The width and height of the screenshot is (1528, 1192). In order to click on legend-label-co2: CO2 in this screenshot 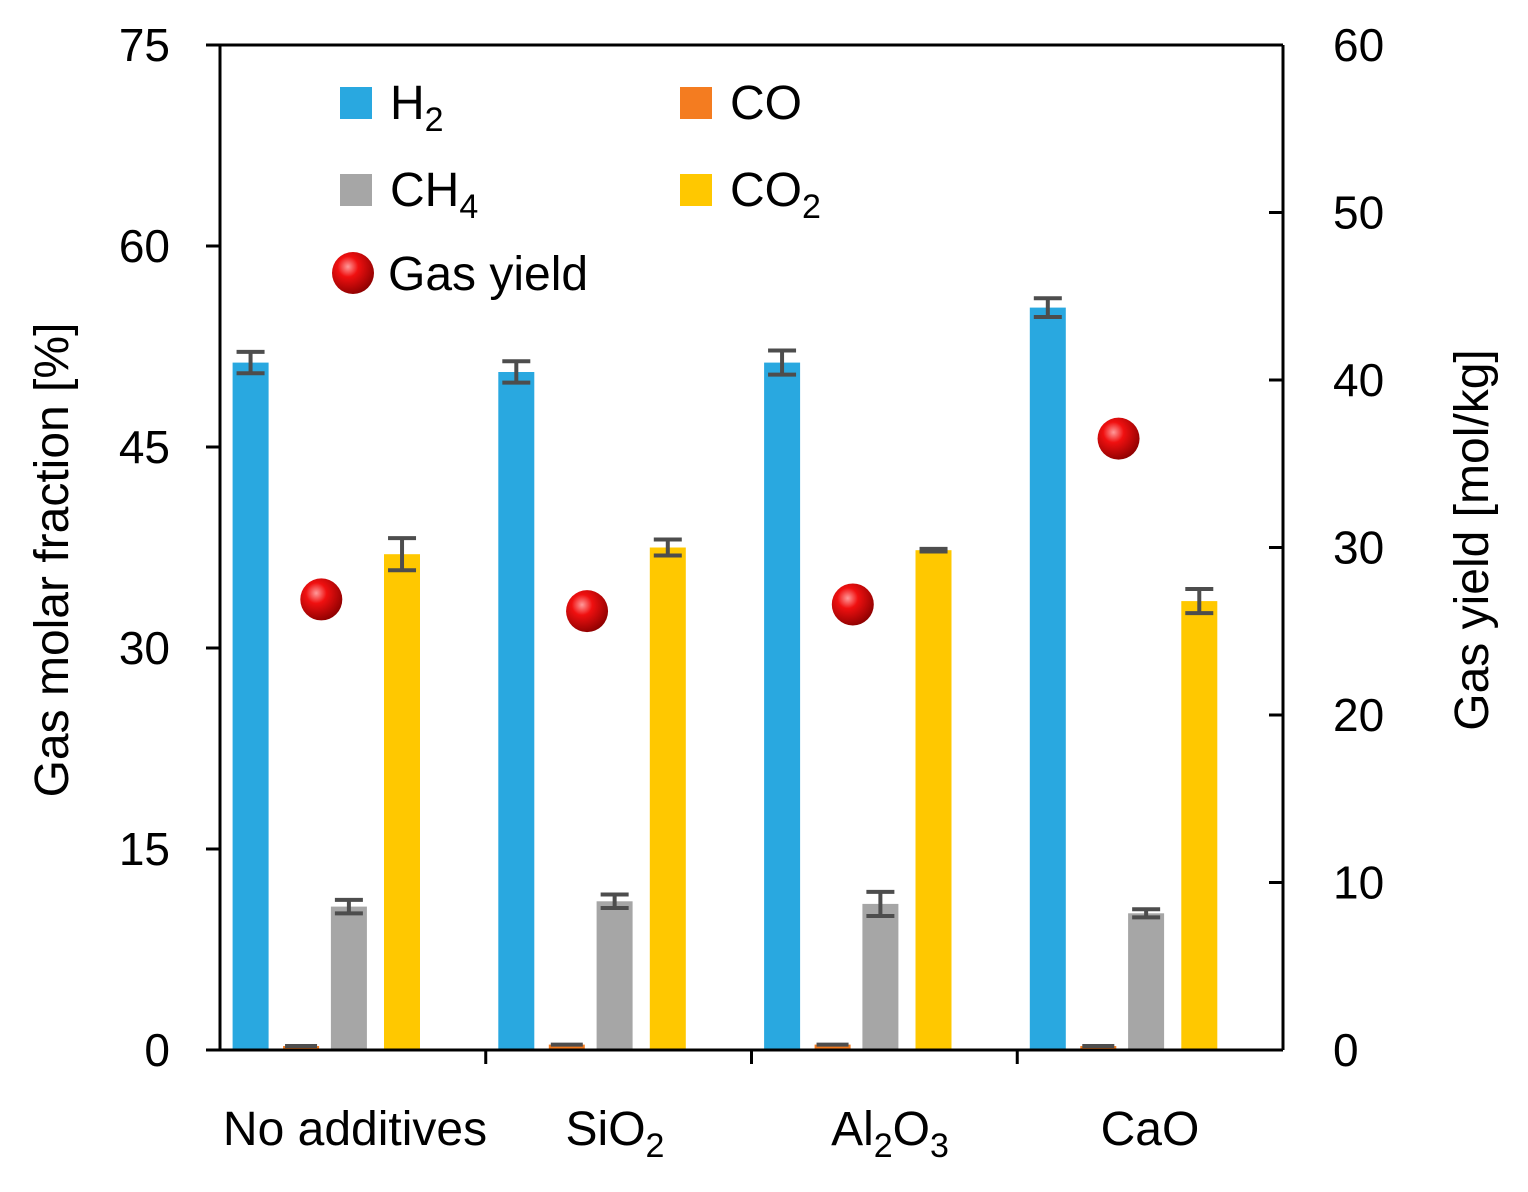, I will do `click(775, 195)`.